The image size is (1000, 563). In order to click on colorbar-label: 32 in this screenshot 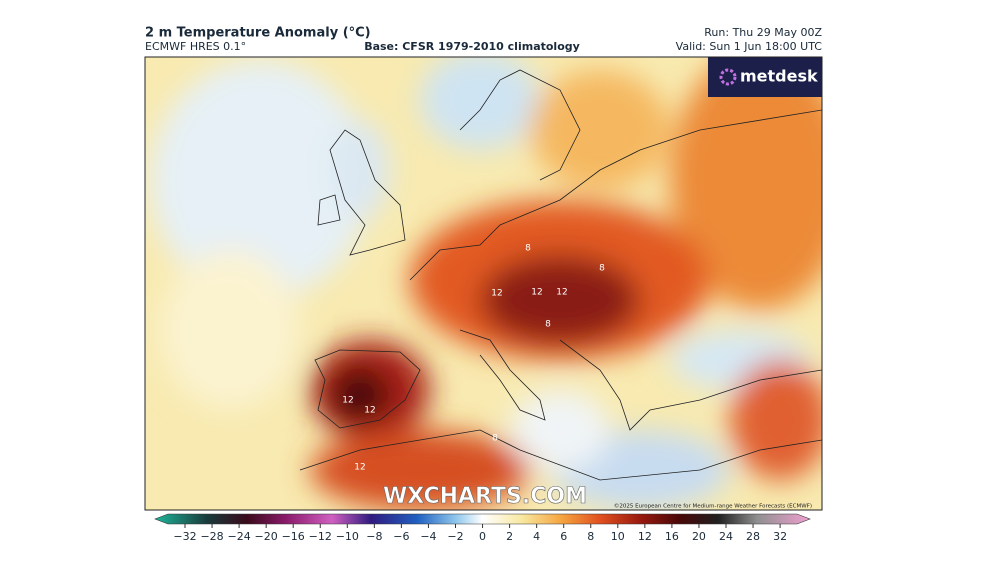, I will do `click(780, 536)`.